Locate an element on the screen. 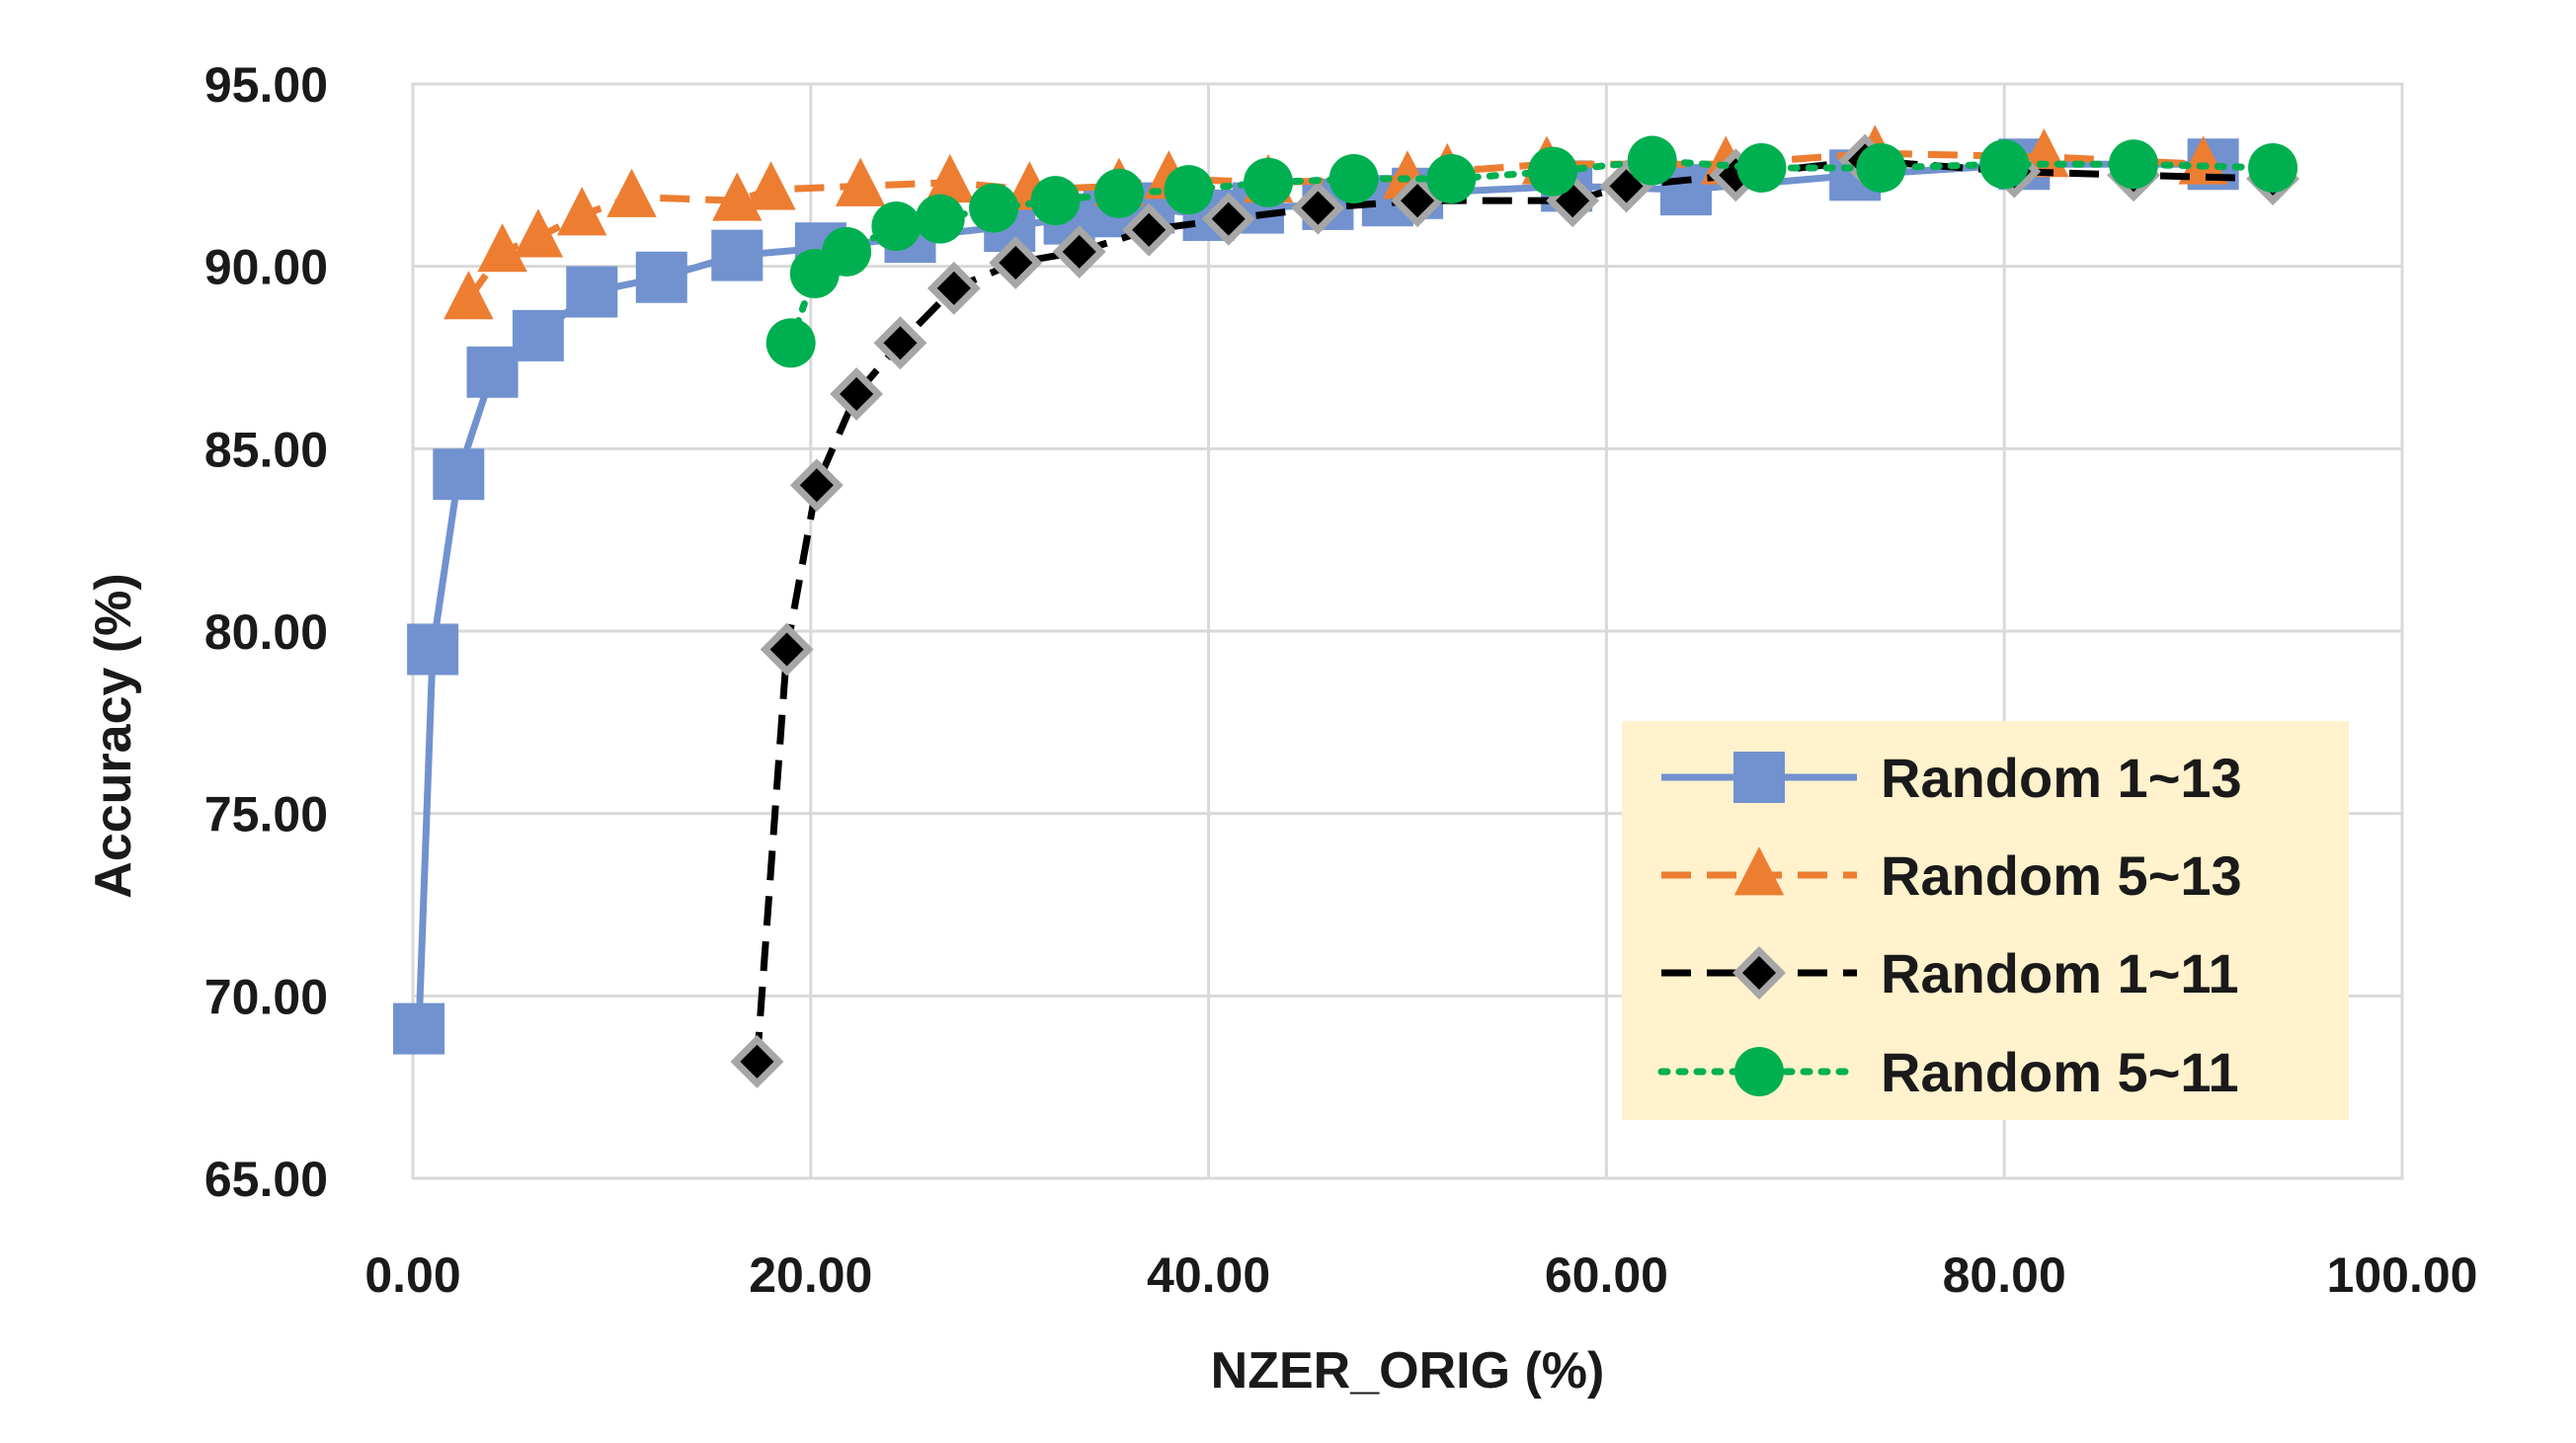 The height and width of the screenshot is (1443, 2576). legend-label: Random 1~11 is located at coordinates (2060, 973).